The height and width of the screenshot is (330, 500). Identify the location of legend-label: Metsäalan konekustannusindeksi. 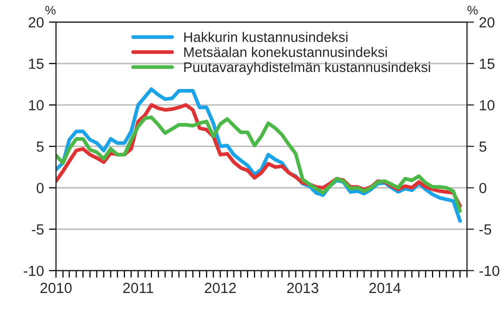
(285, 52).